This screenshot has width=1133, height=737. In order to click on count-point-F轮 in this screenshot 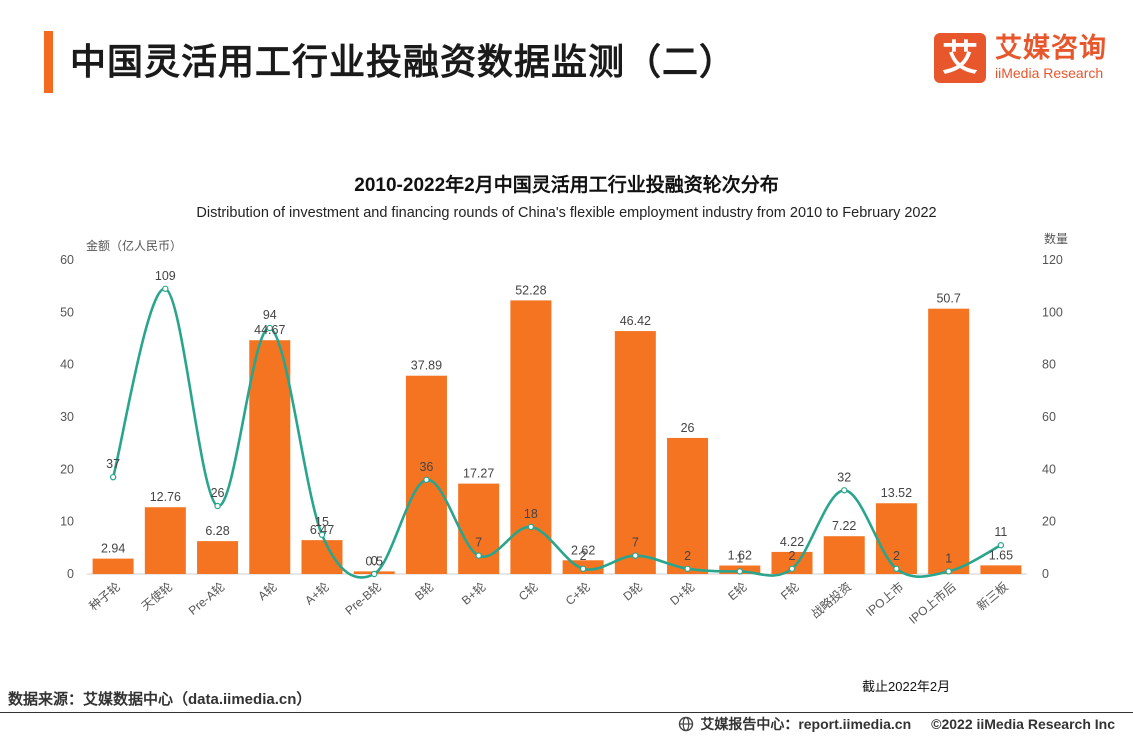, I will do `click(792, 568)`.